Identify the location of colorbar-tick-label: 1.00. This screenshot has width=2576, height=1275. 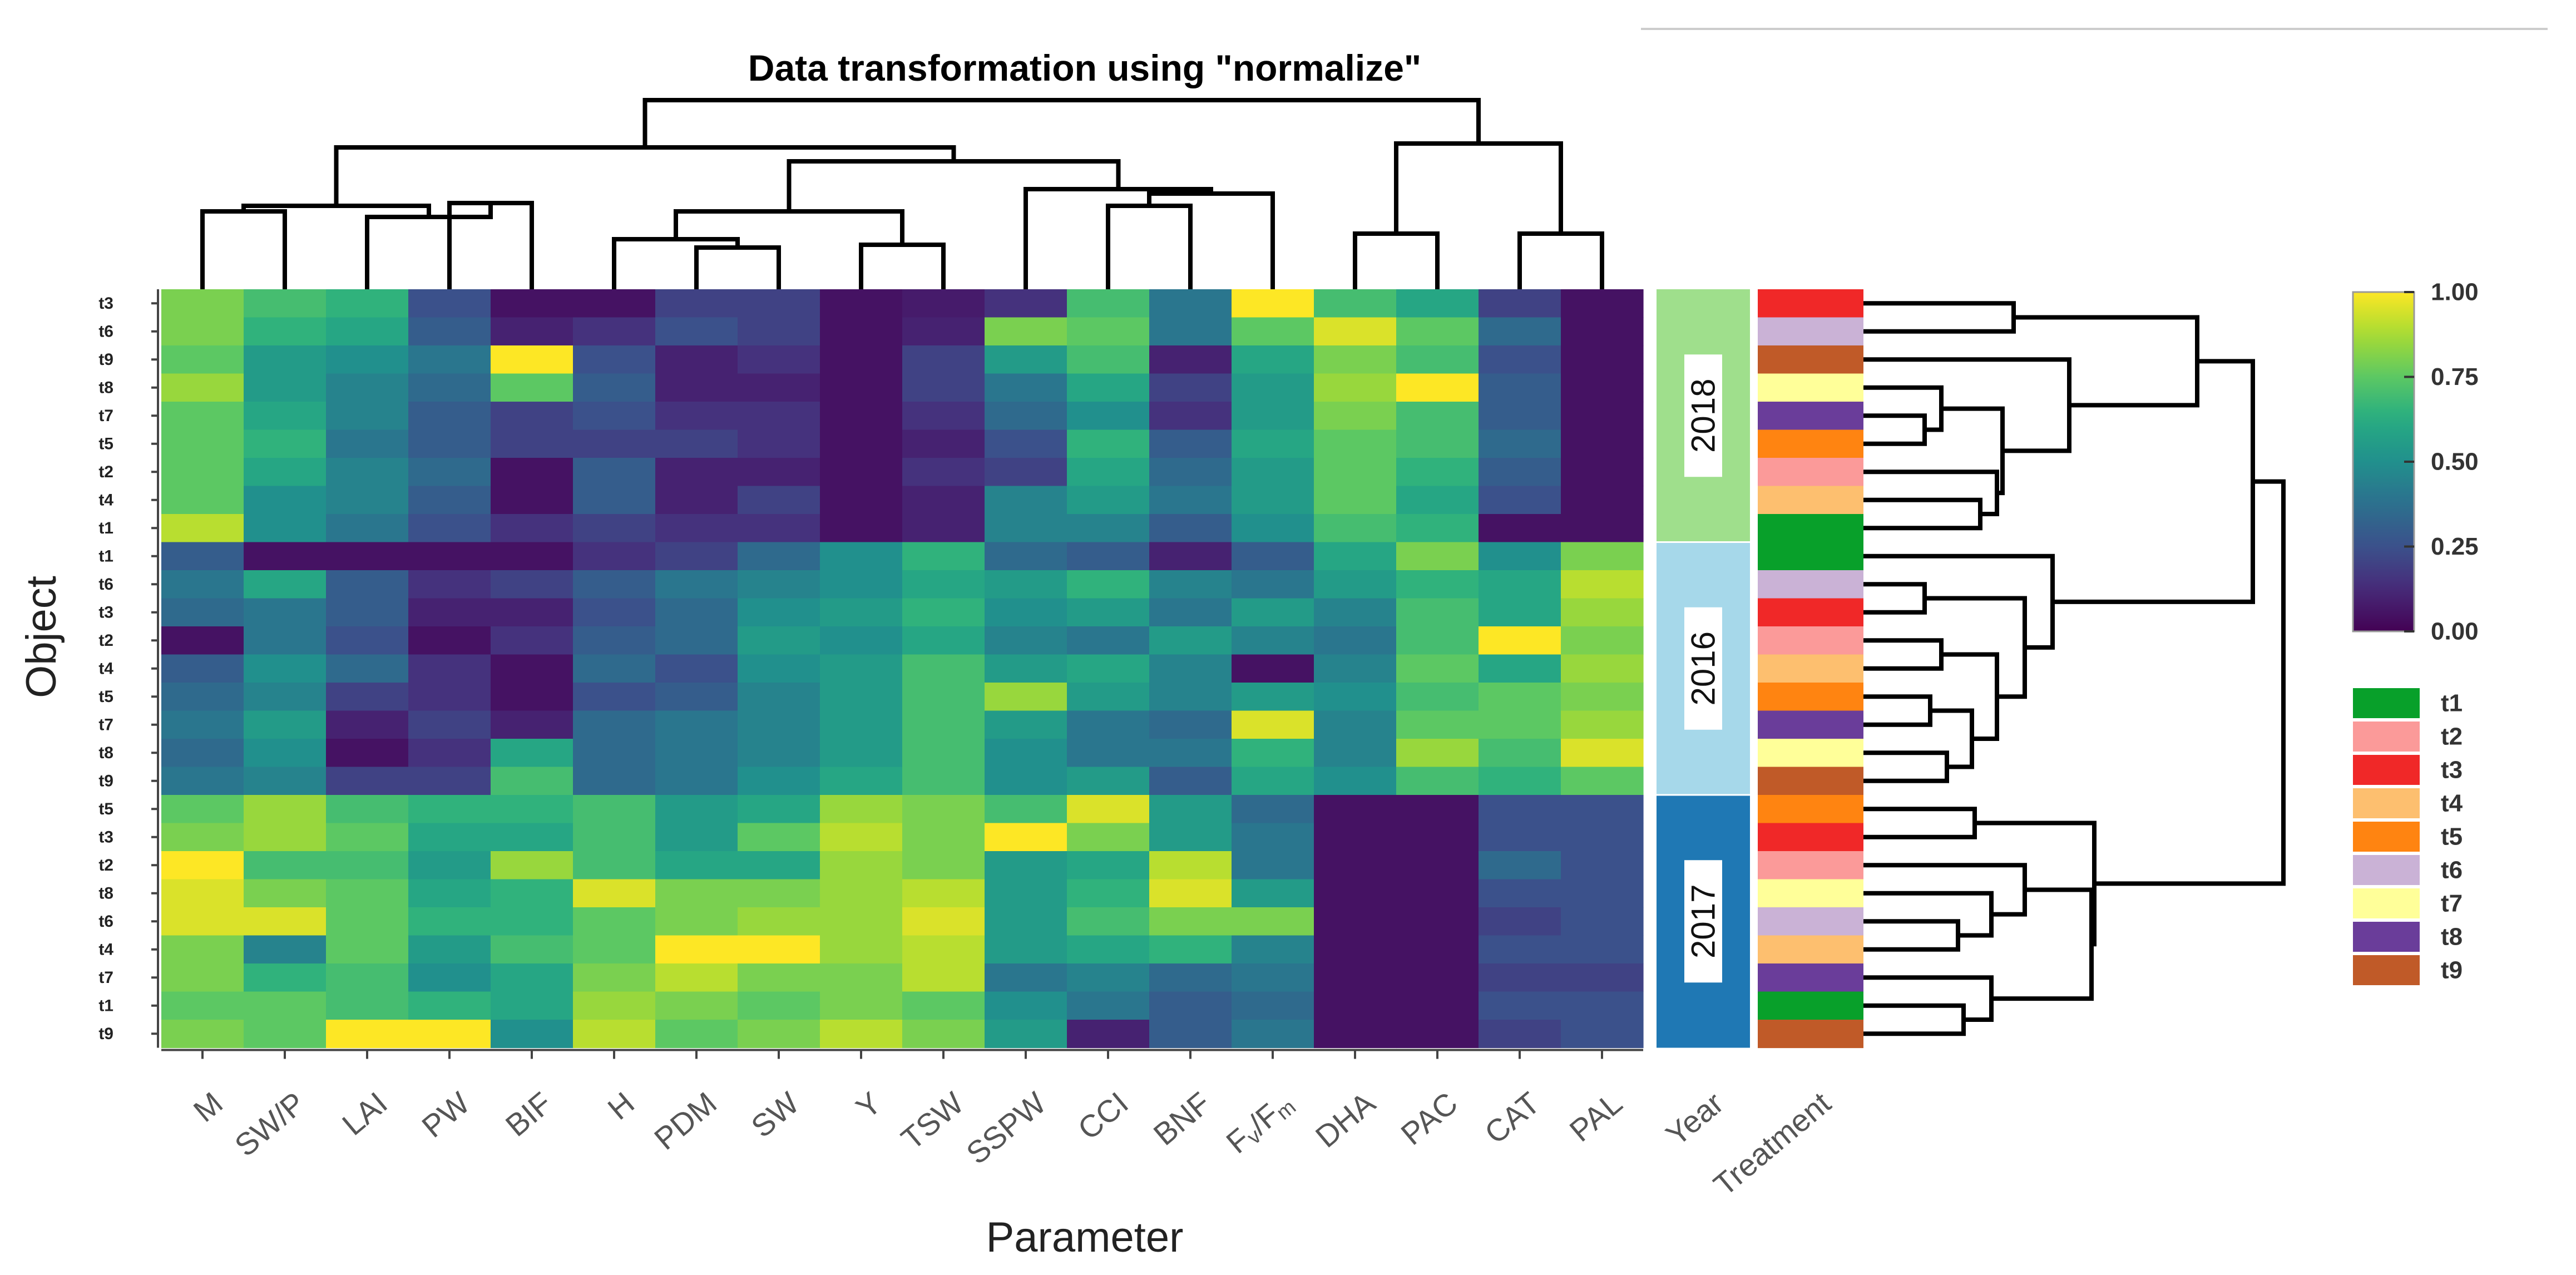
(2455, 292).